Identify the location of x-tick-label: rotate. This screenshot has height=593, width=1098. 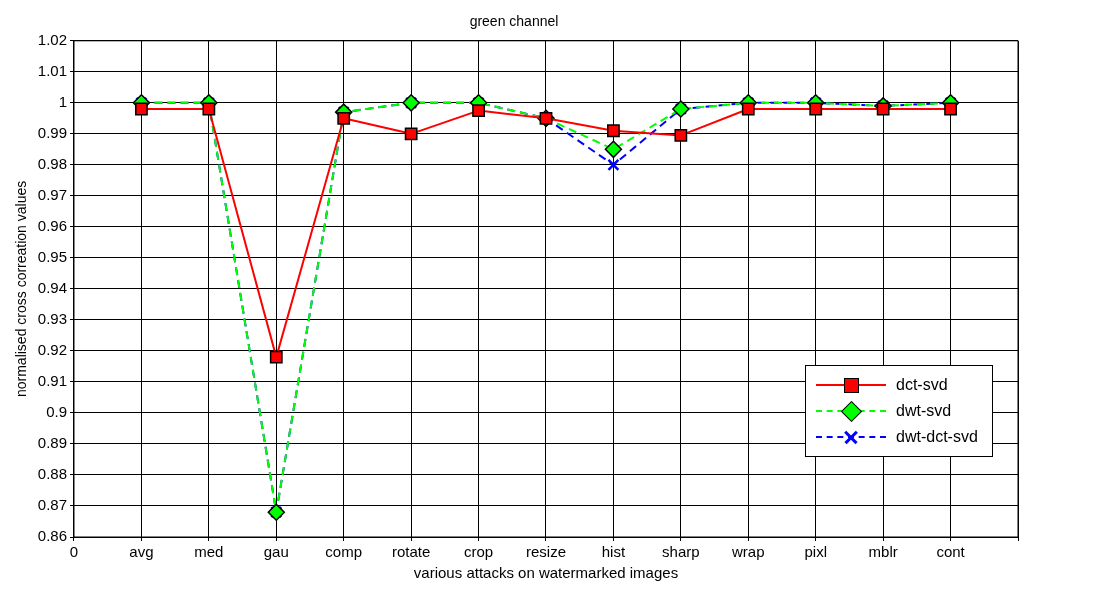
(411, 552).